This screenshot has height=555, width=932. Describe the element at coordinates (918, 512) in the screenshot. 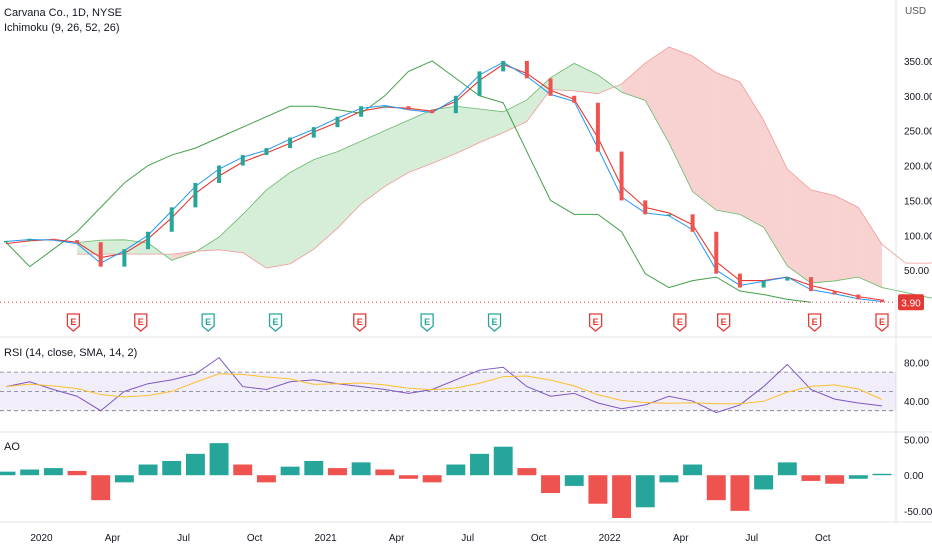

I see `ao-tick-label: -50.00` at that location.